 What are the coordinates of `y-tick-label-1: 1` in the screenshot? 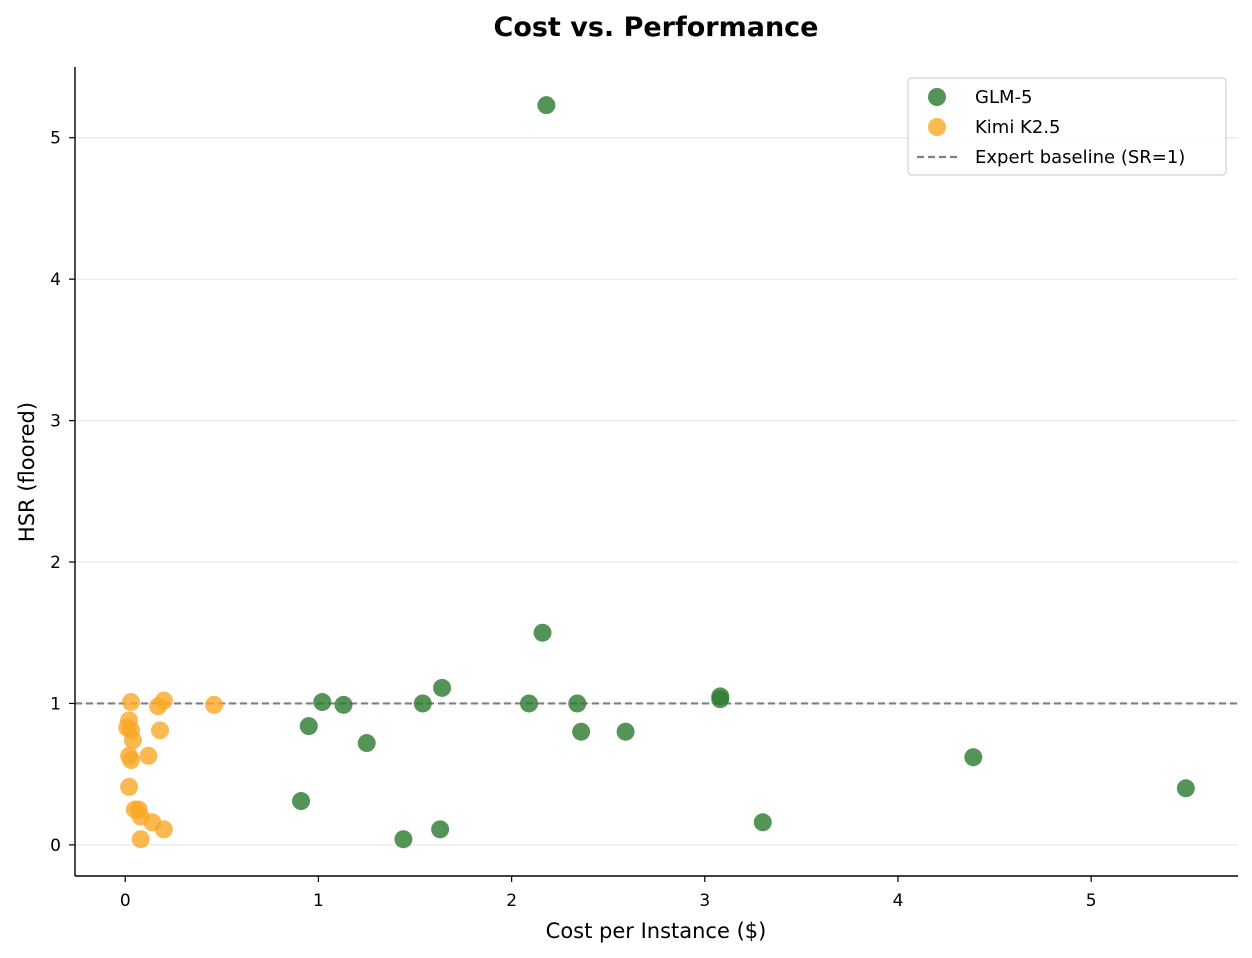 It's located at (55, 704).